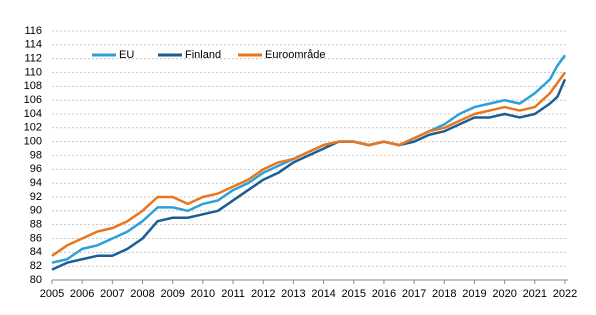 This screenshot has width=596, height=315. What do you see at coordinates (172, 294) in the screenshot?
I see `x-tick-label: 2009` at bounding box center [172, 294].